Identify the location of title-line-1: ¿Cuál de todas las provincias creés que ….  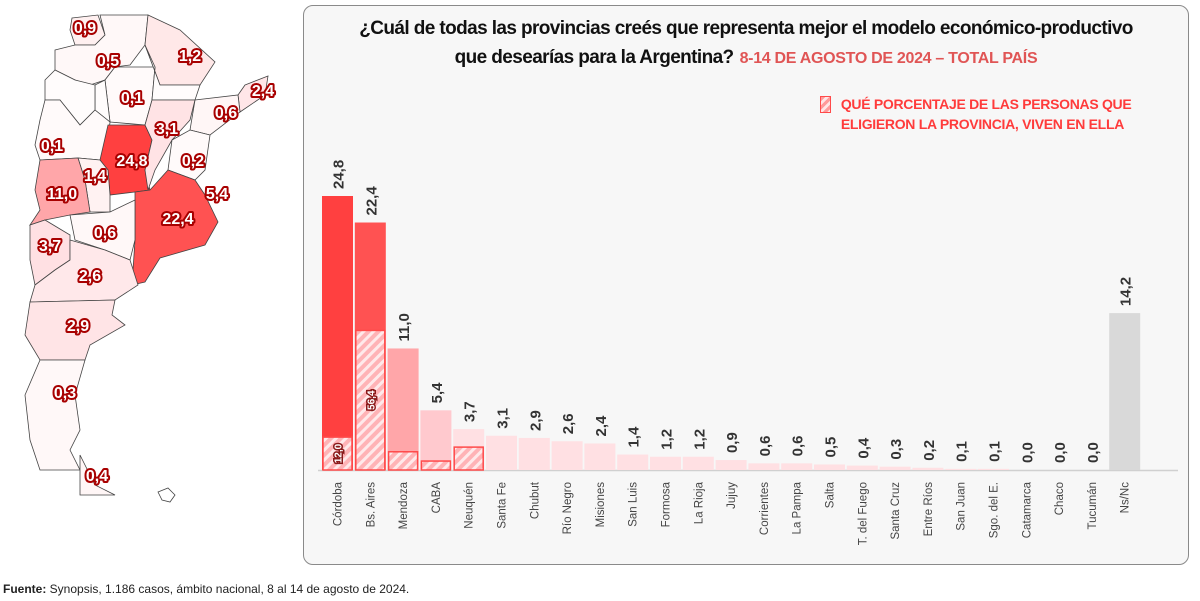
(746, 28).